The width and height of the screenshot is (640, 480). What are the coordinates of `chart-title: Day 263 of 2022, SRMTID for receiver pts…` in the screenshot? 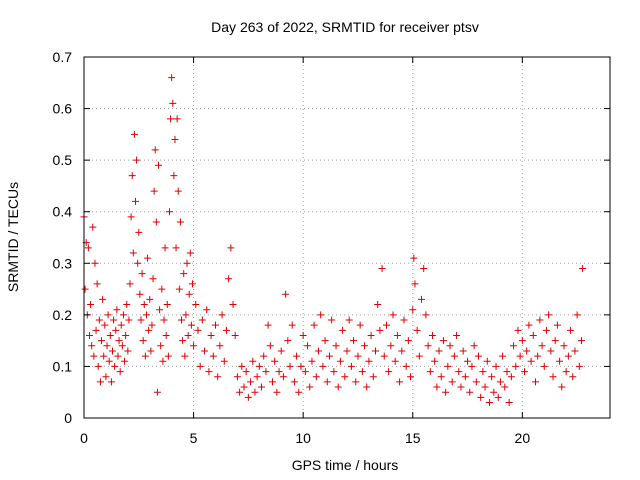 It's located at (345, 27).